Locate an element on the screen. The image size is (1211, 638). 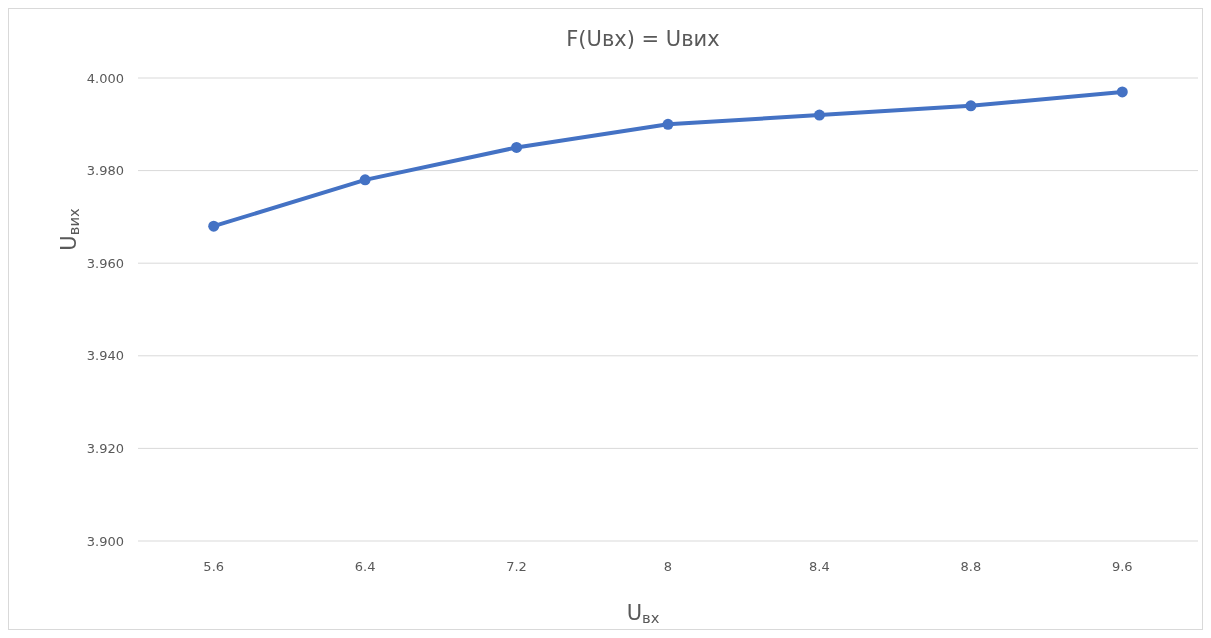
x-tick-label: 8.4 is located at coordinates (819, 566).